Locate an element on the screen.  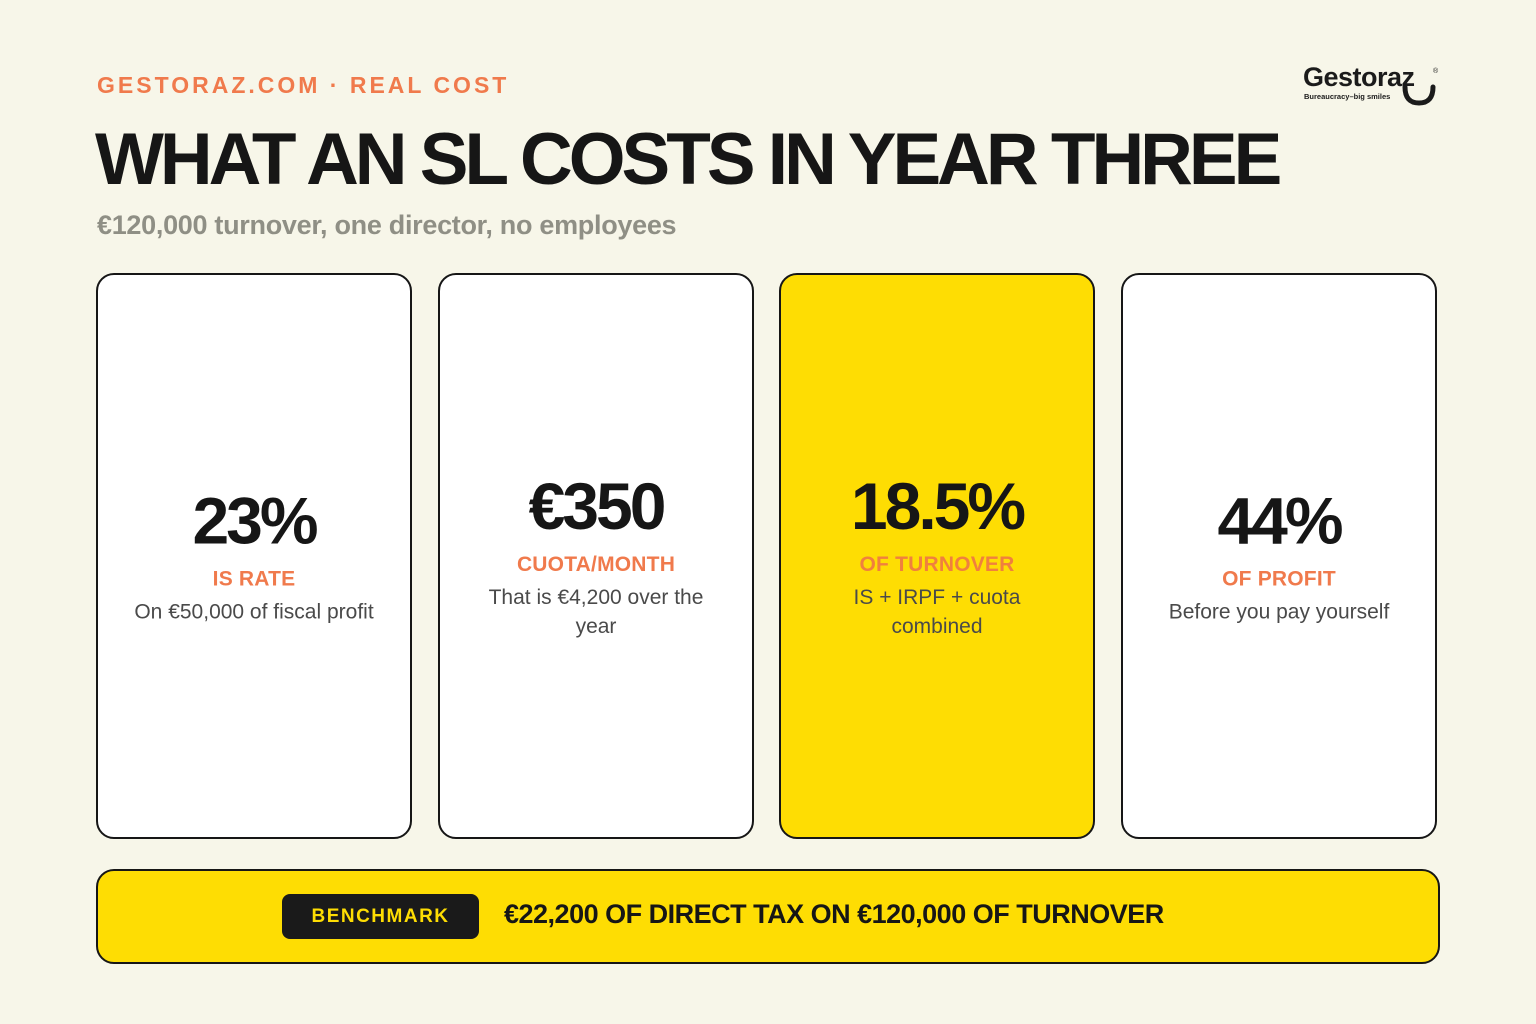
stat-description: That is €4,200 over the year is located at coordinates (596, 612).